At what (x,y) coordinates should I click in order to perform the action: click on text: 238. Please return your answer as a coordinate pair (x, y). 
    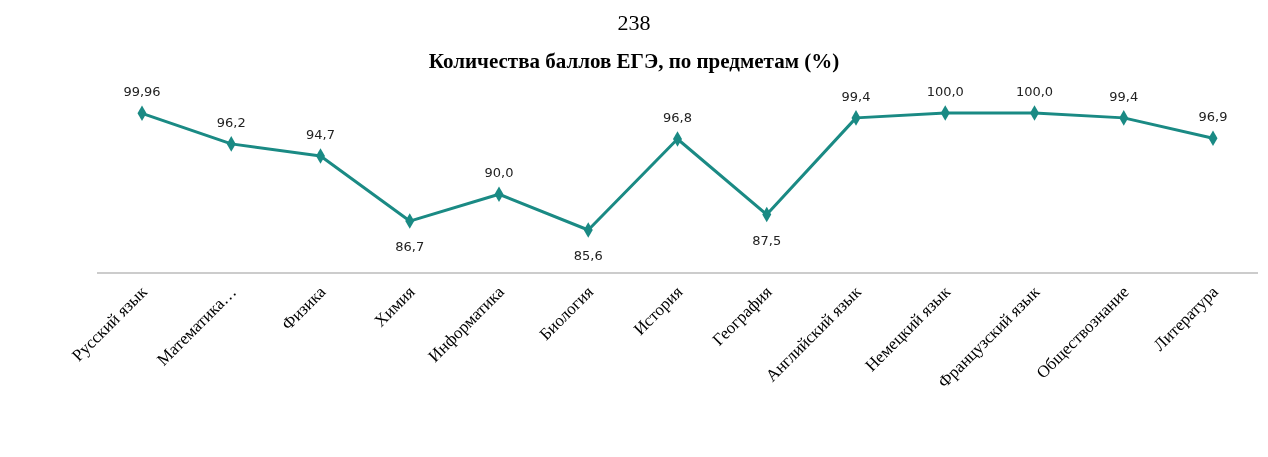
    Looking at the image, I should click on (634, 22).